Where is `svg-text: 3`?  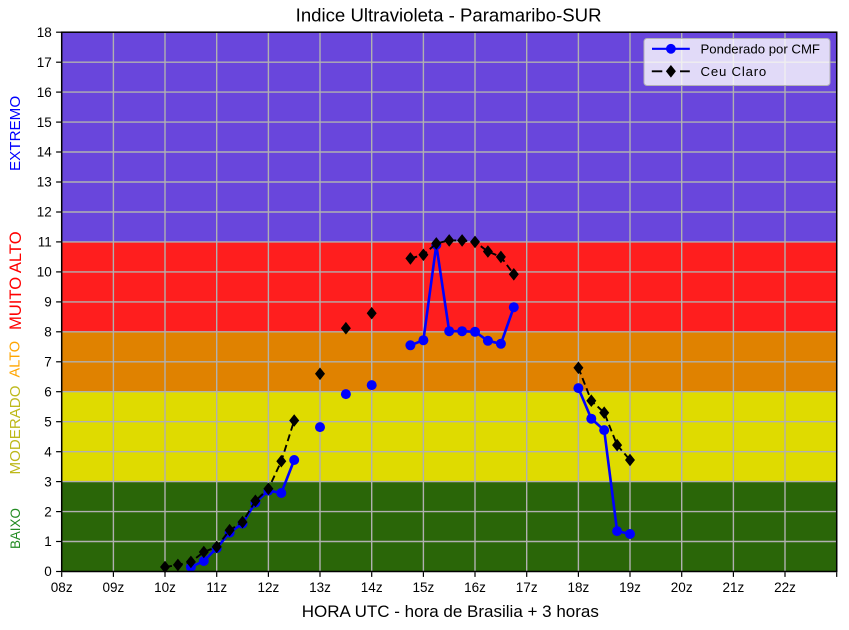
svg-text: 3 is located at coordinates (48, 481).